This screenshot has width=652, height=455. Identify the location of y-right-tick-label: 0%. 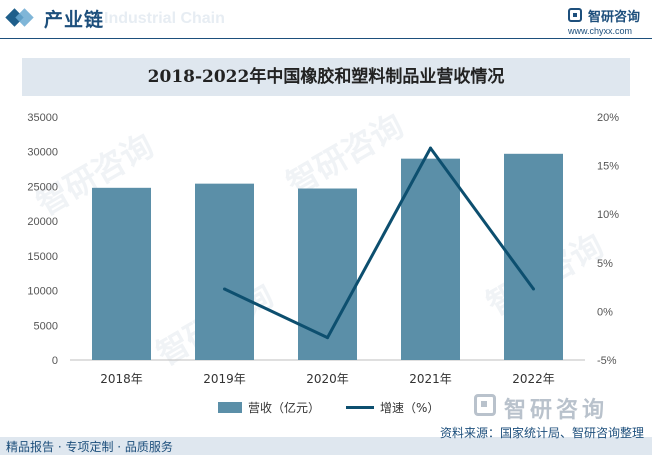
(605, 312).